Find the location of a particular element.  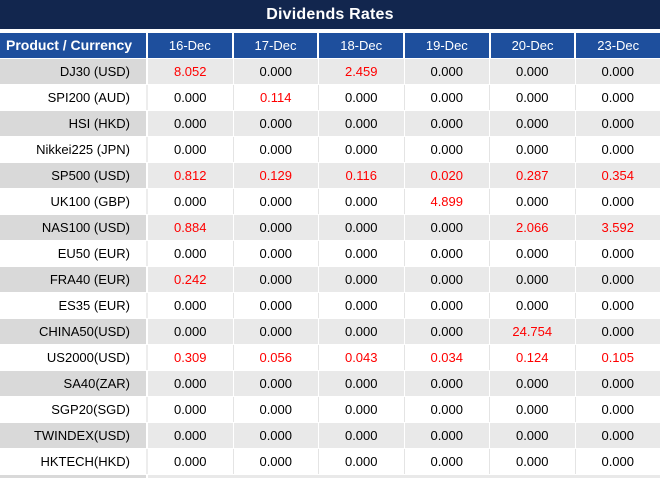

value-cell: 0.056 is located at coordinates (276, 357).